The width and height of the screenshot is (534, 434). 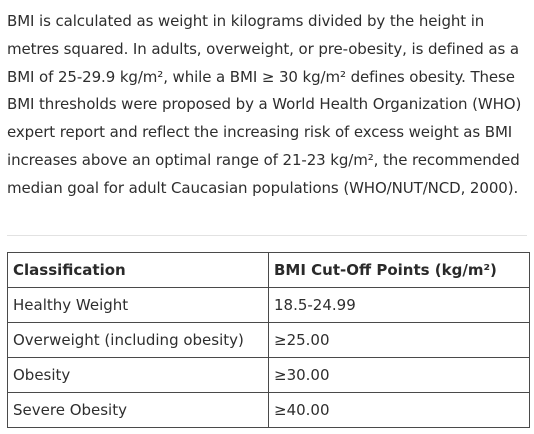 What do you see at coordinates (138, 409) in the screenshot?
I see `classification-cell: Severe Obesity` at bounding box center [138, 409].